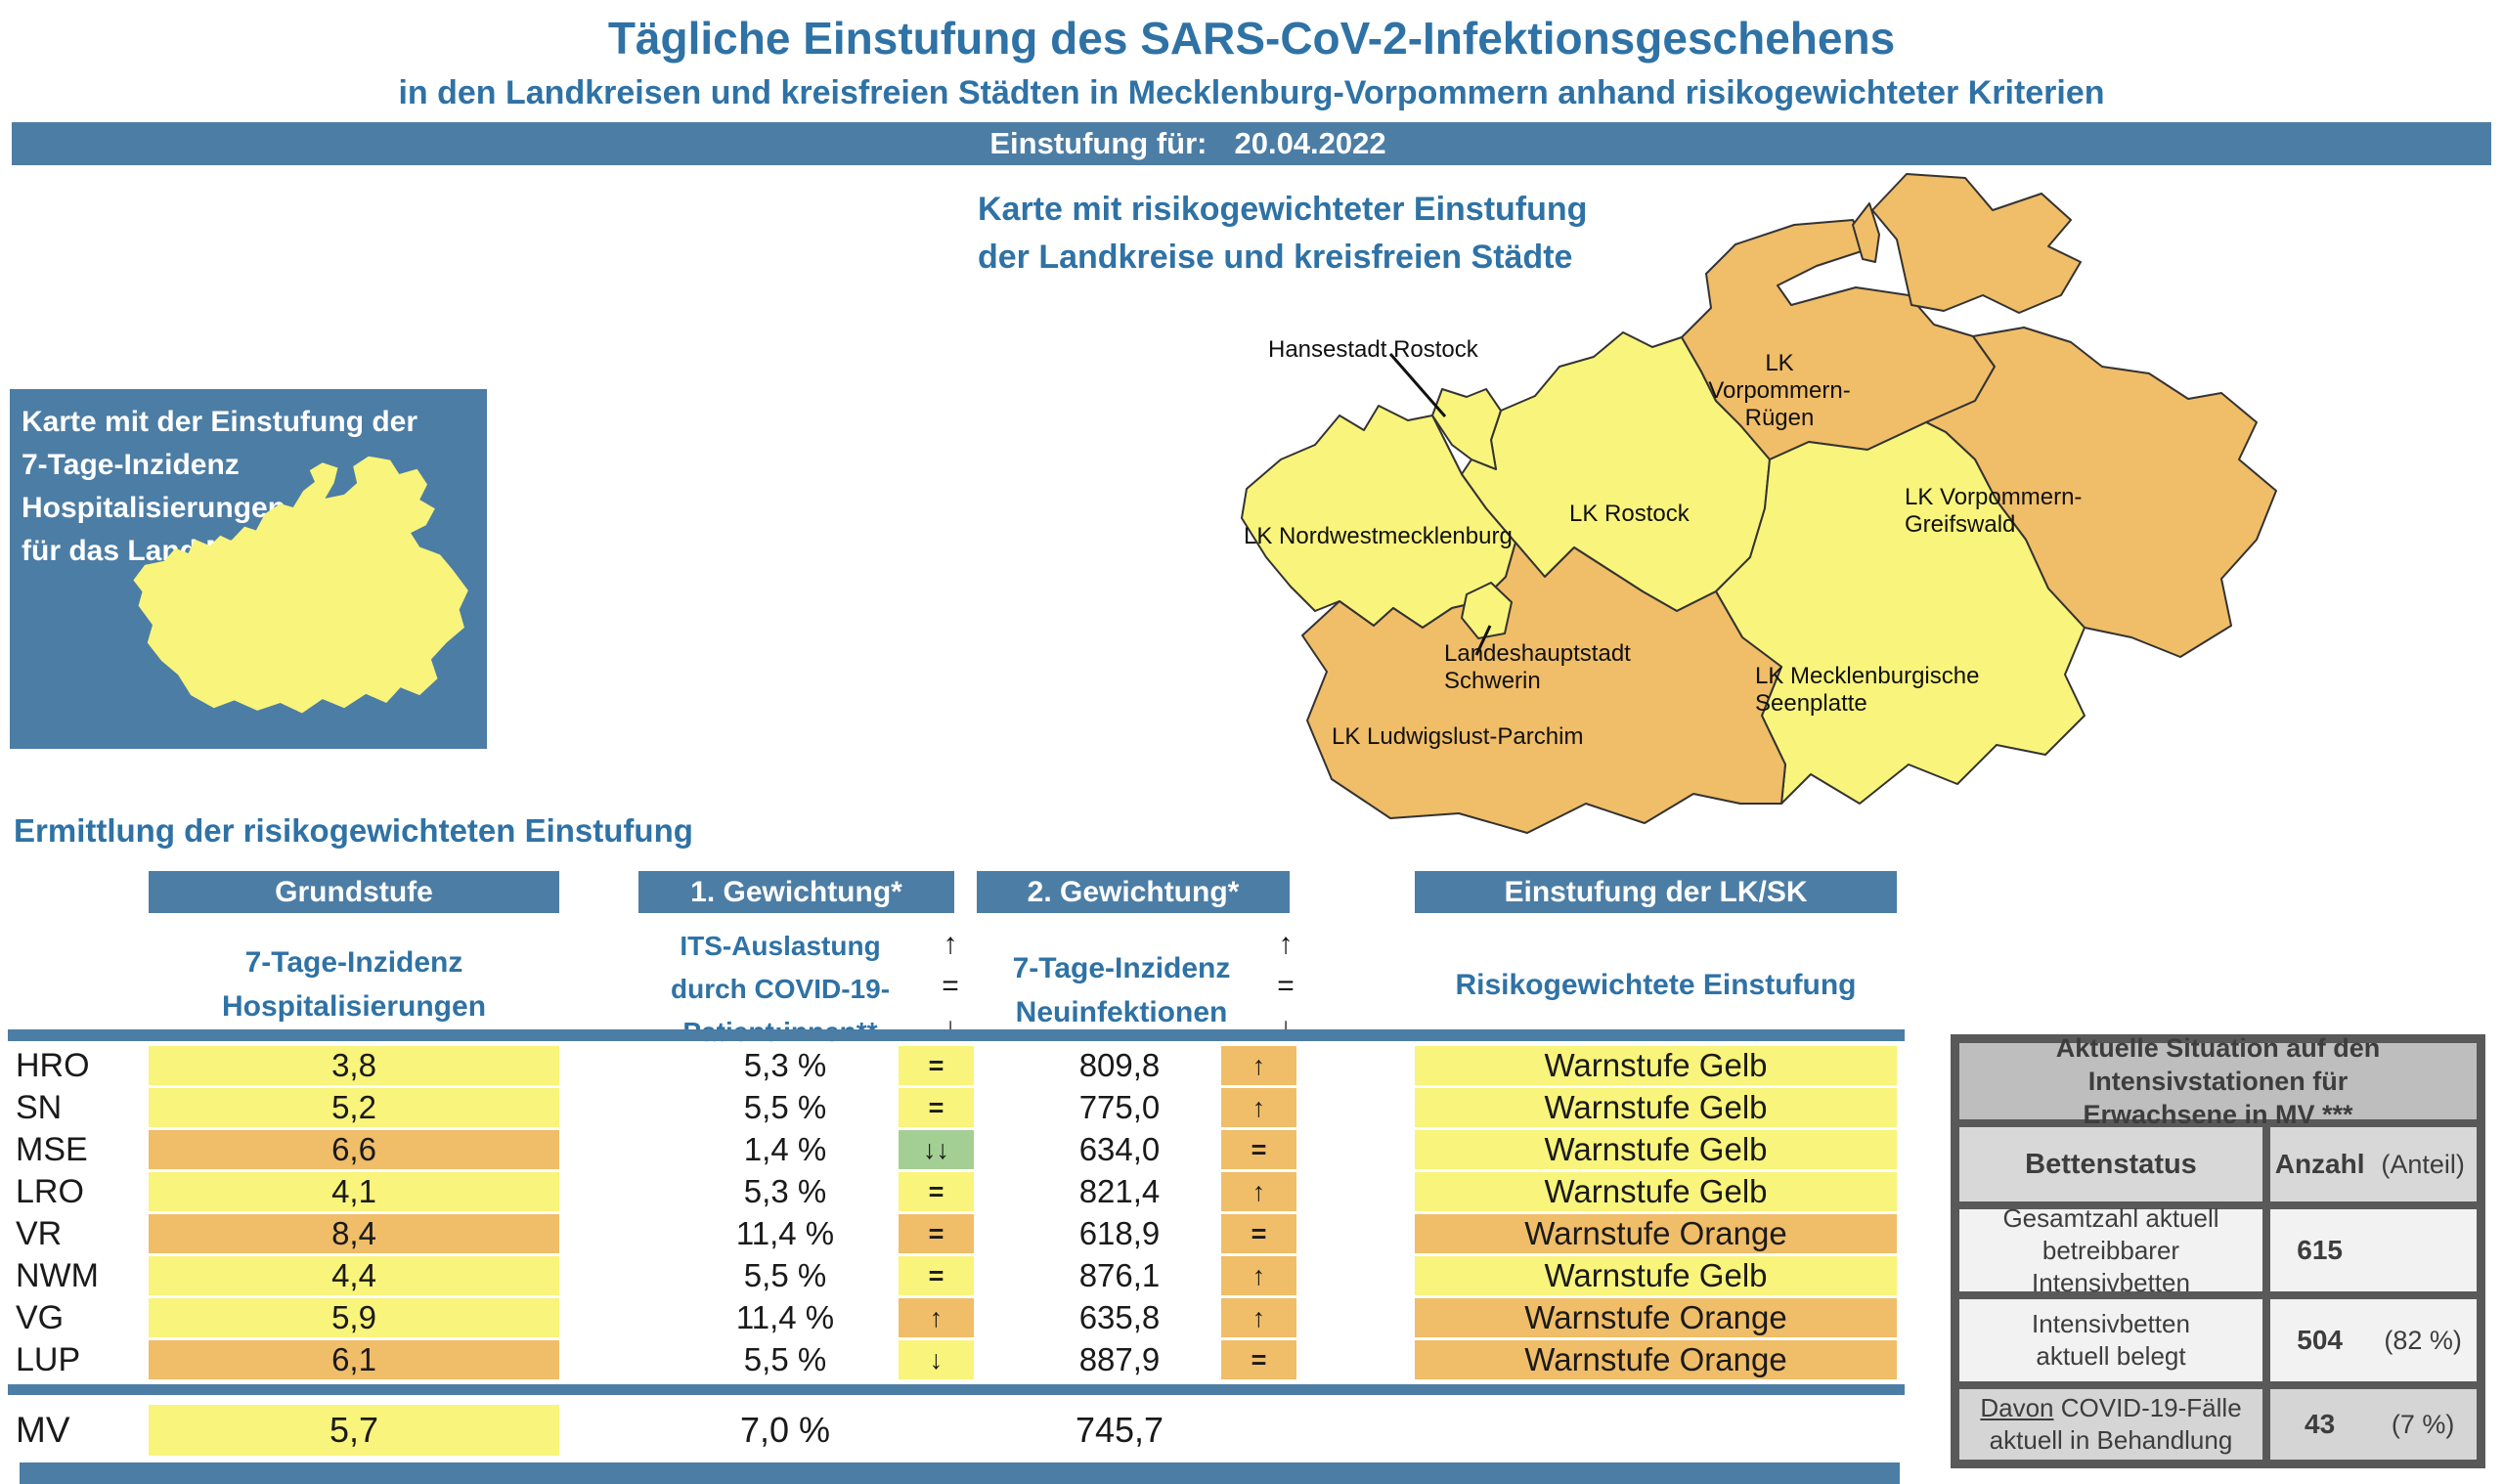  I want to click on neu-value-cell: 635,8, so click(1119, 1317).